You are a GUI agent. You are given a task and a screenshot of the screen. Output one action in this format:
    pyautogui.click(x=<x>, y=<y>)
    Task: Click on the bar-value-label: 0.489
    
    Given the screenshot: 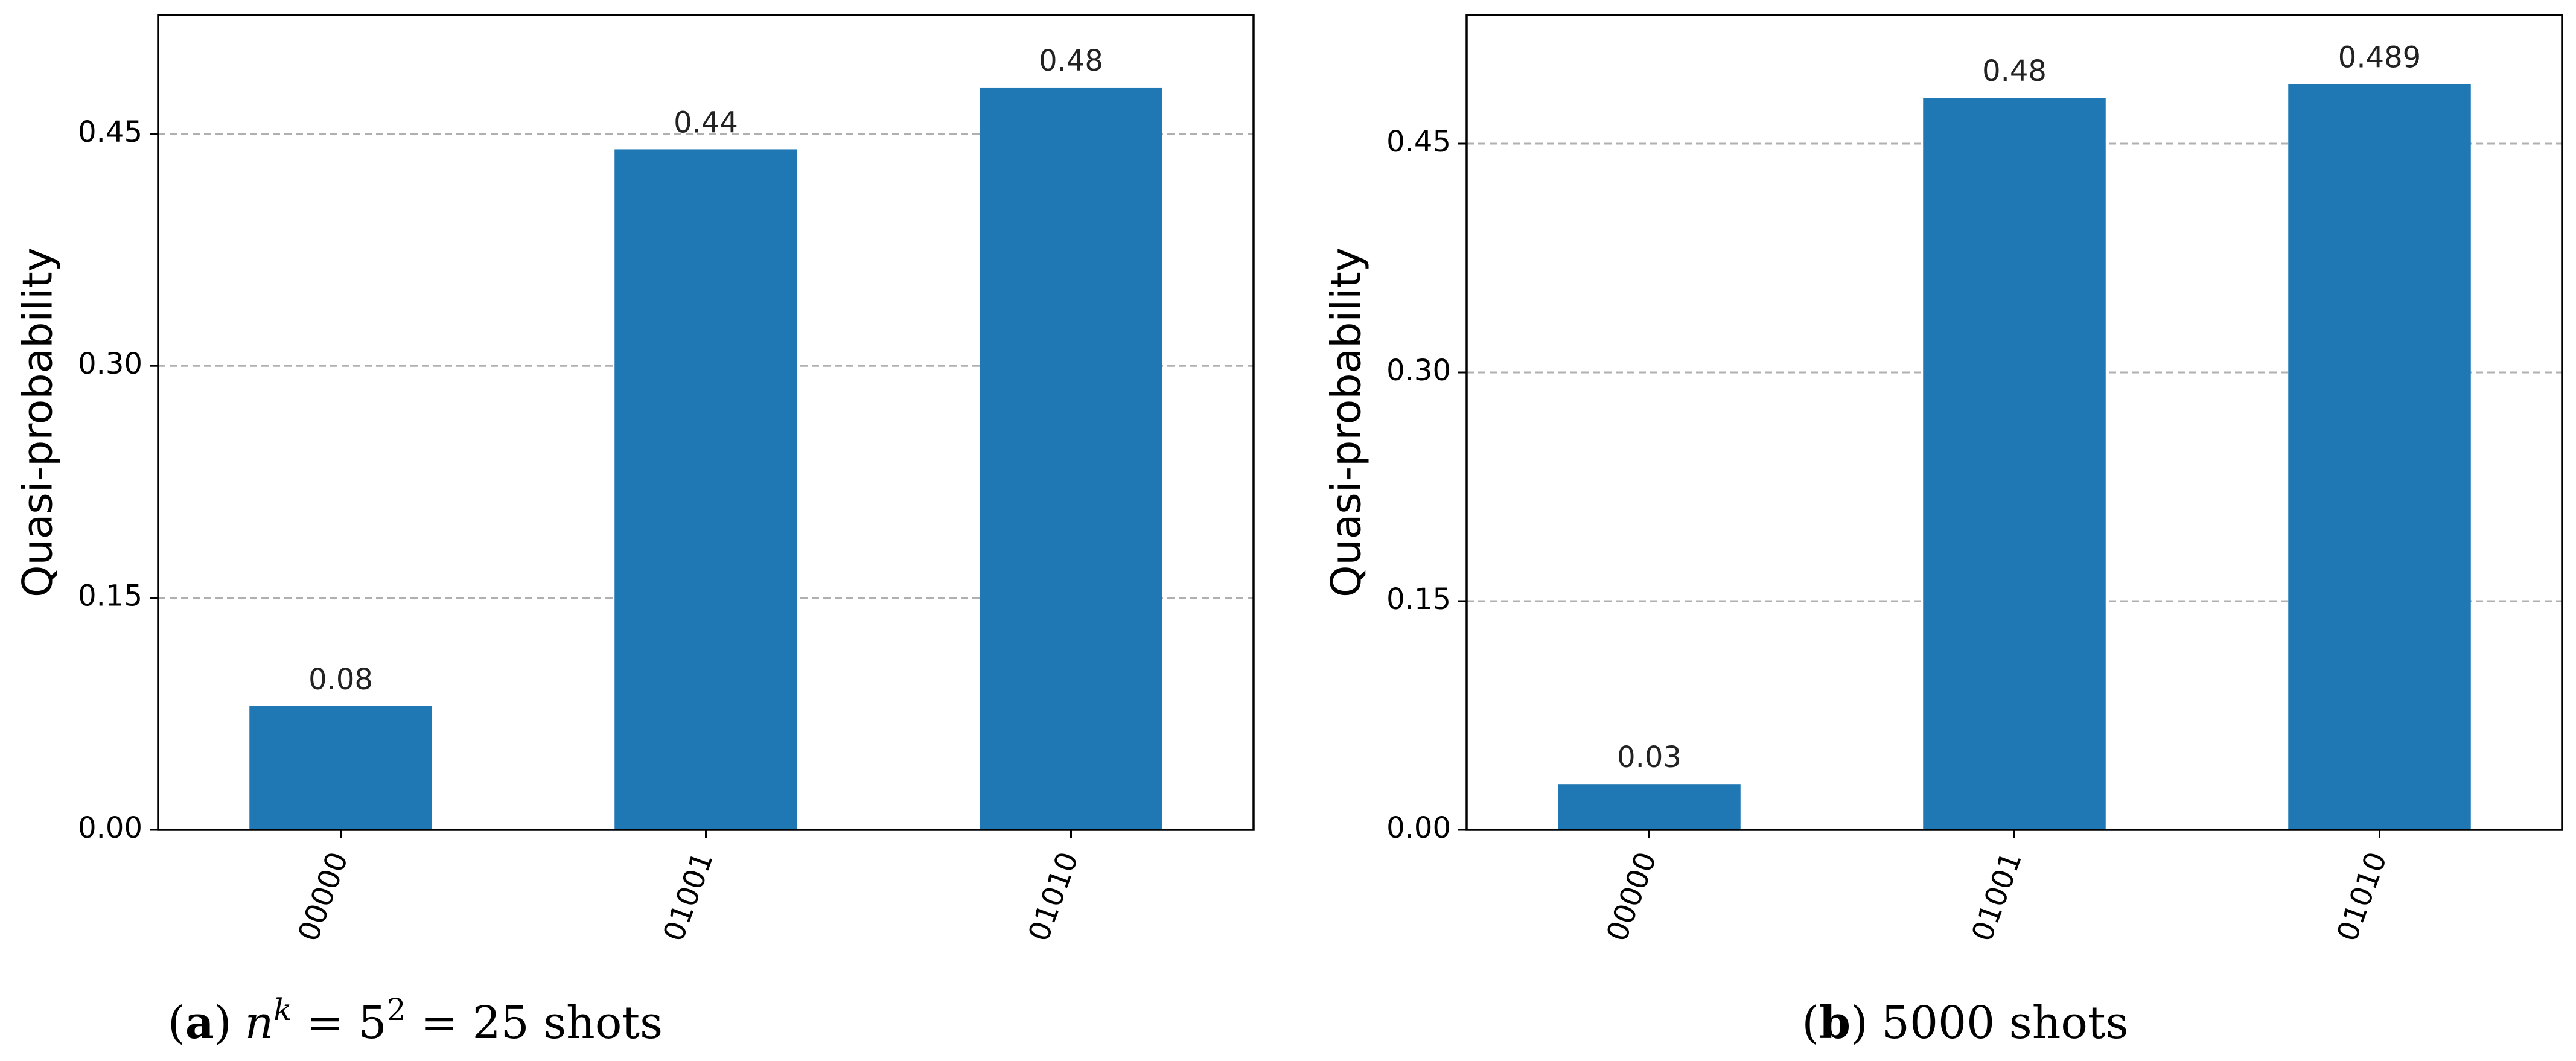 What is the action you would take?
    pyautogui.click(x=2379, y=57)
    